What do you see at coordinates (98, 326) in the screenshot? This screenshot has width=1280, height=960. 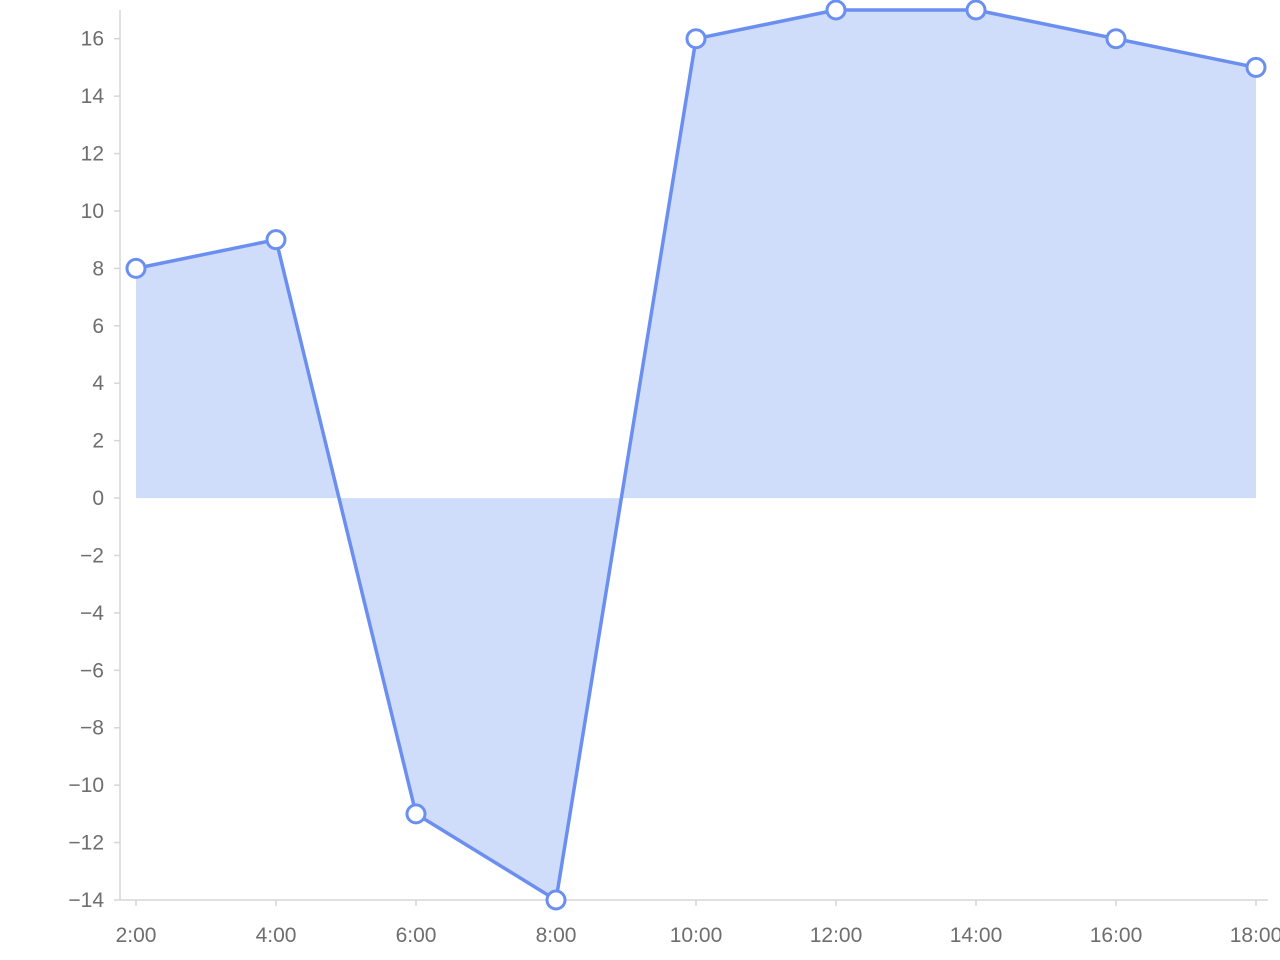 I see `y-tick-label: 6` at bounding box center [98, 326].